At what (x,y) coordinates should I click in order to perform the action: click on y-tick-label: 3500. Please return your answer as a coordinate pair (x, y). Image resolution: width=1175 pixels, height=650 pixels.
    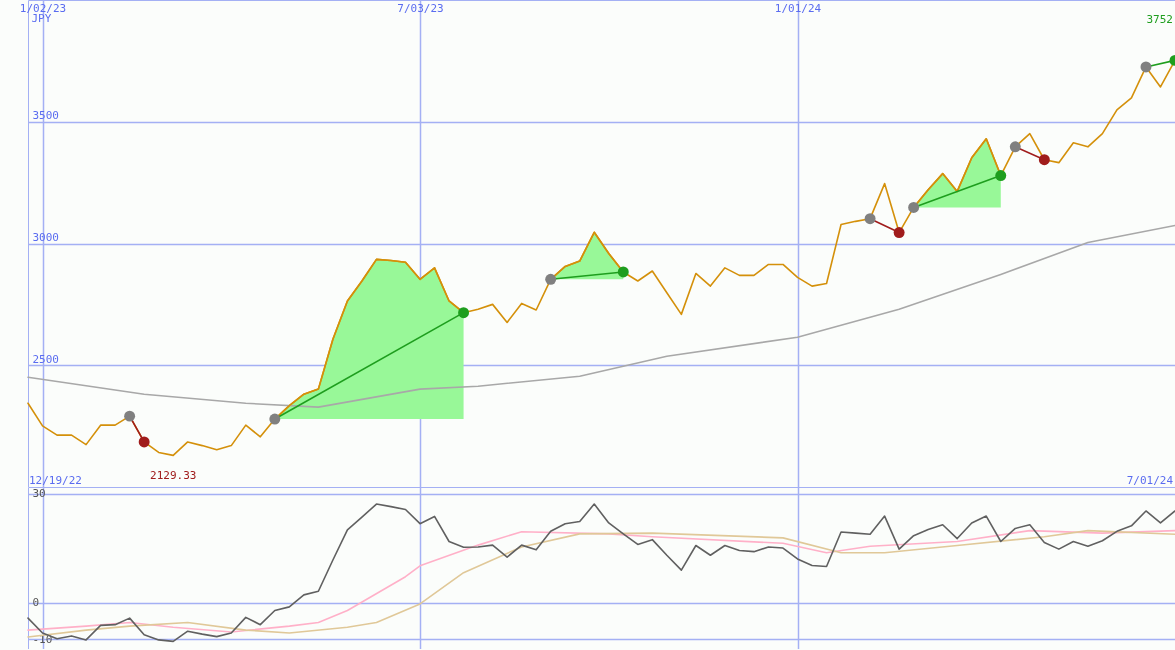
    Looking at the image, I should click on (45, 116).